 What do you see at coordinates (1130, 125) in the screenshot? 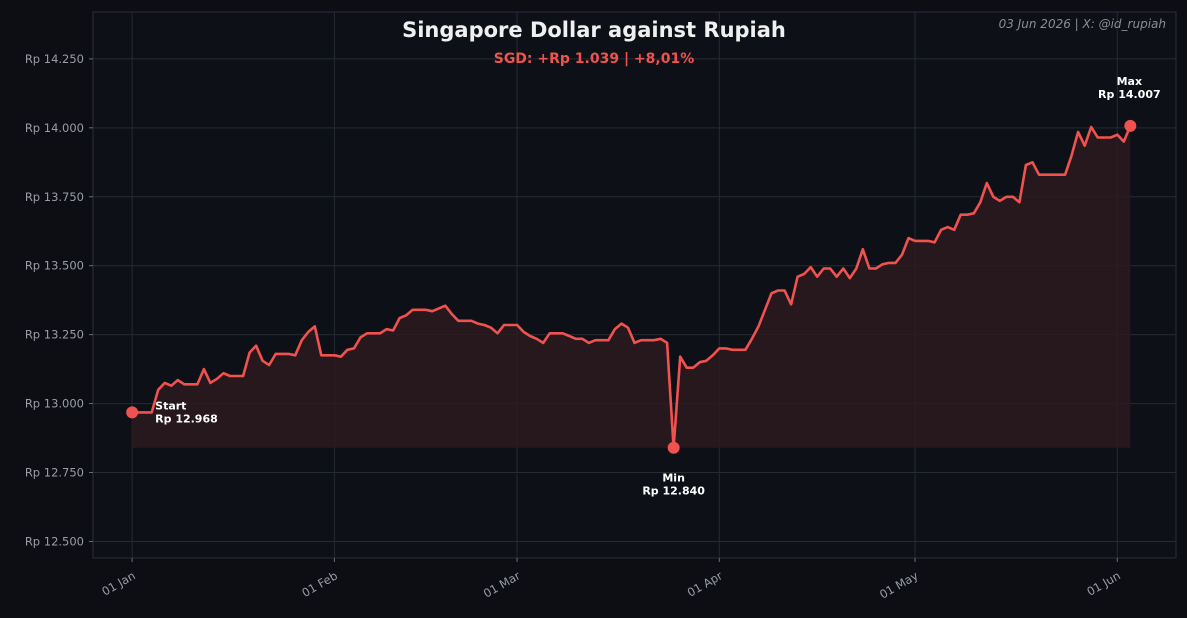
I see `max-marker` at bounding box center [1130, 125].